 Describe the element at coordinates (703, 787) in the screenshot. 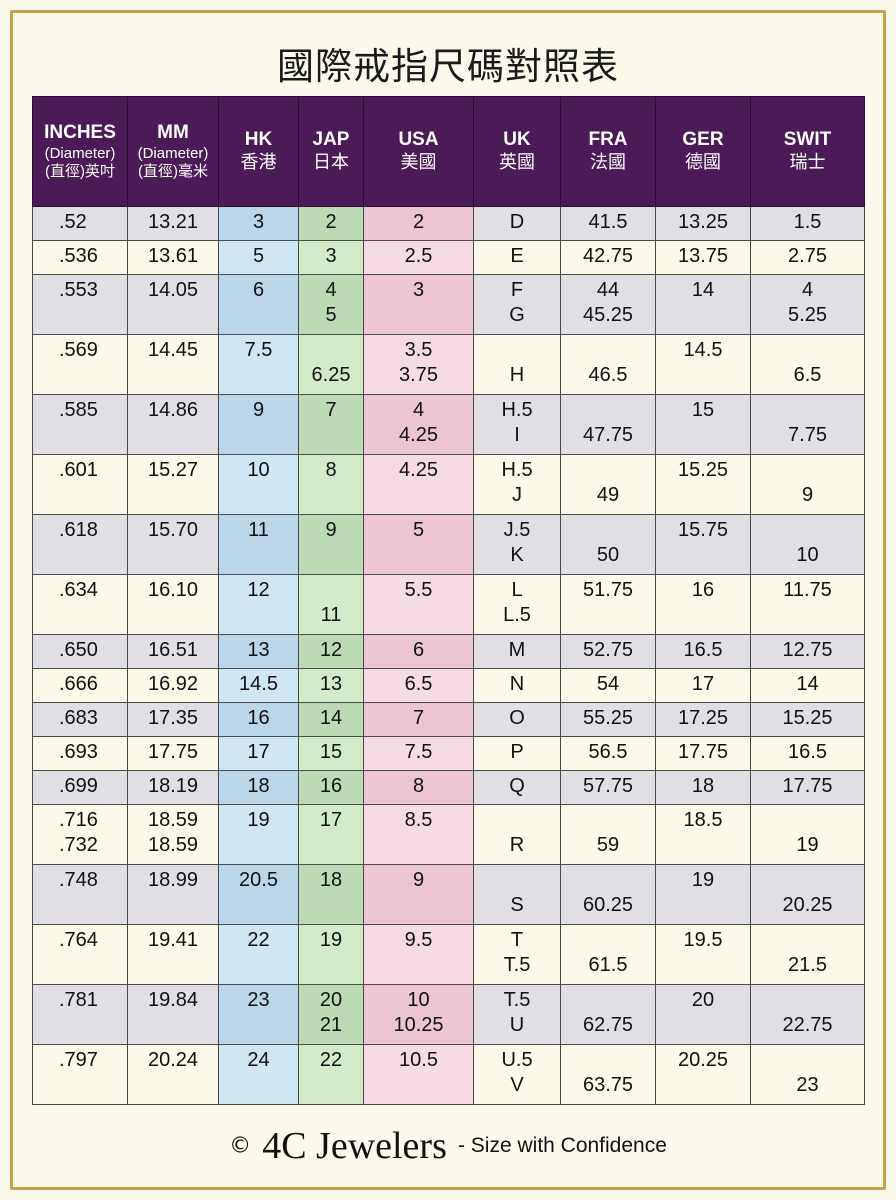

I see `cell-ger: 18` at that location.